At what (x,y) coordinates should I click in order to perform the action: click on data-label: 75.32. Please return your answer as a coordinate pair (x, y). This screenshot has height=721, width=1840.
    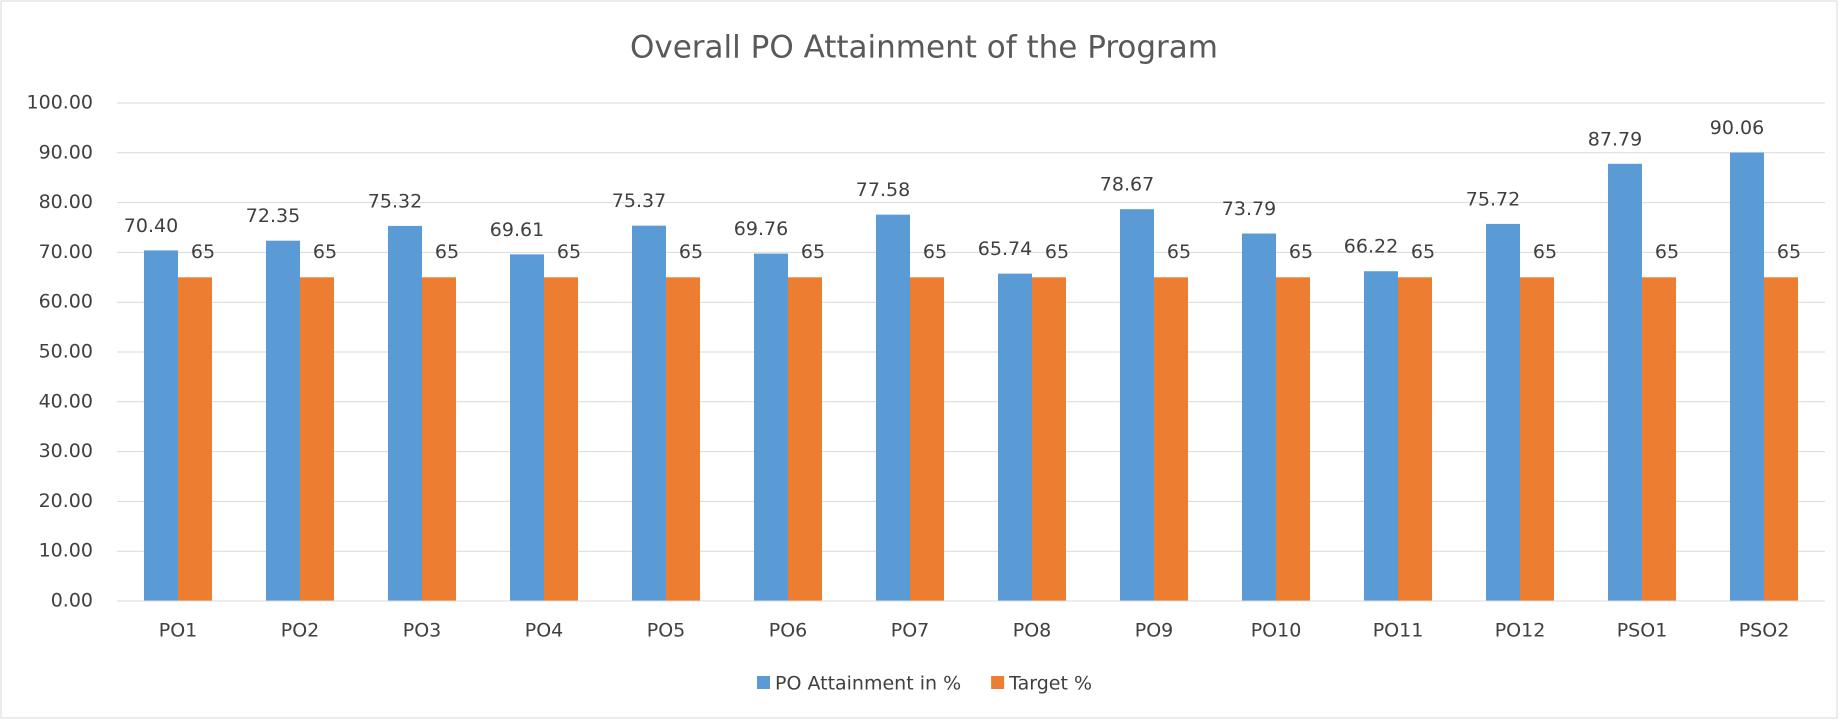
    Looking at the image, I should click on (395, 201).